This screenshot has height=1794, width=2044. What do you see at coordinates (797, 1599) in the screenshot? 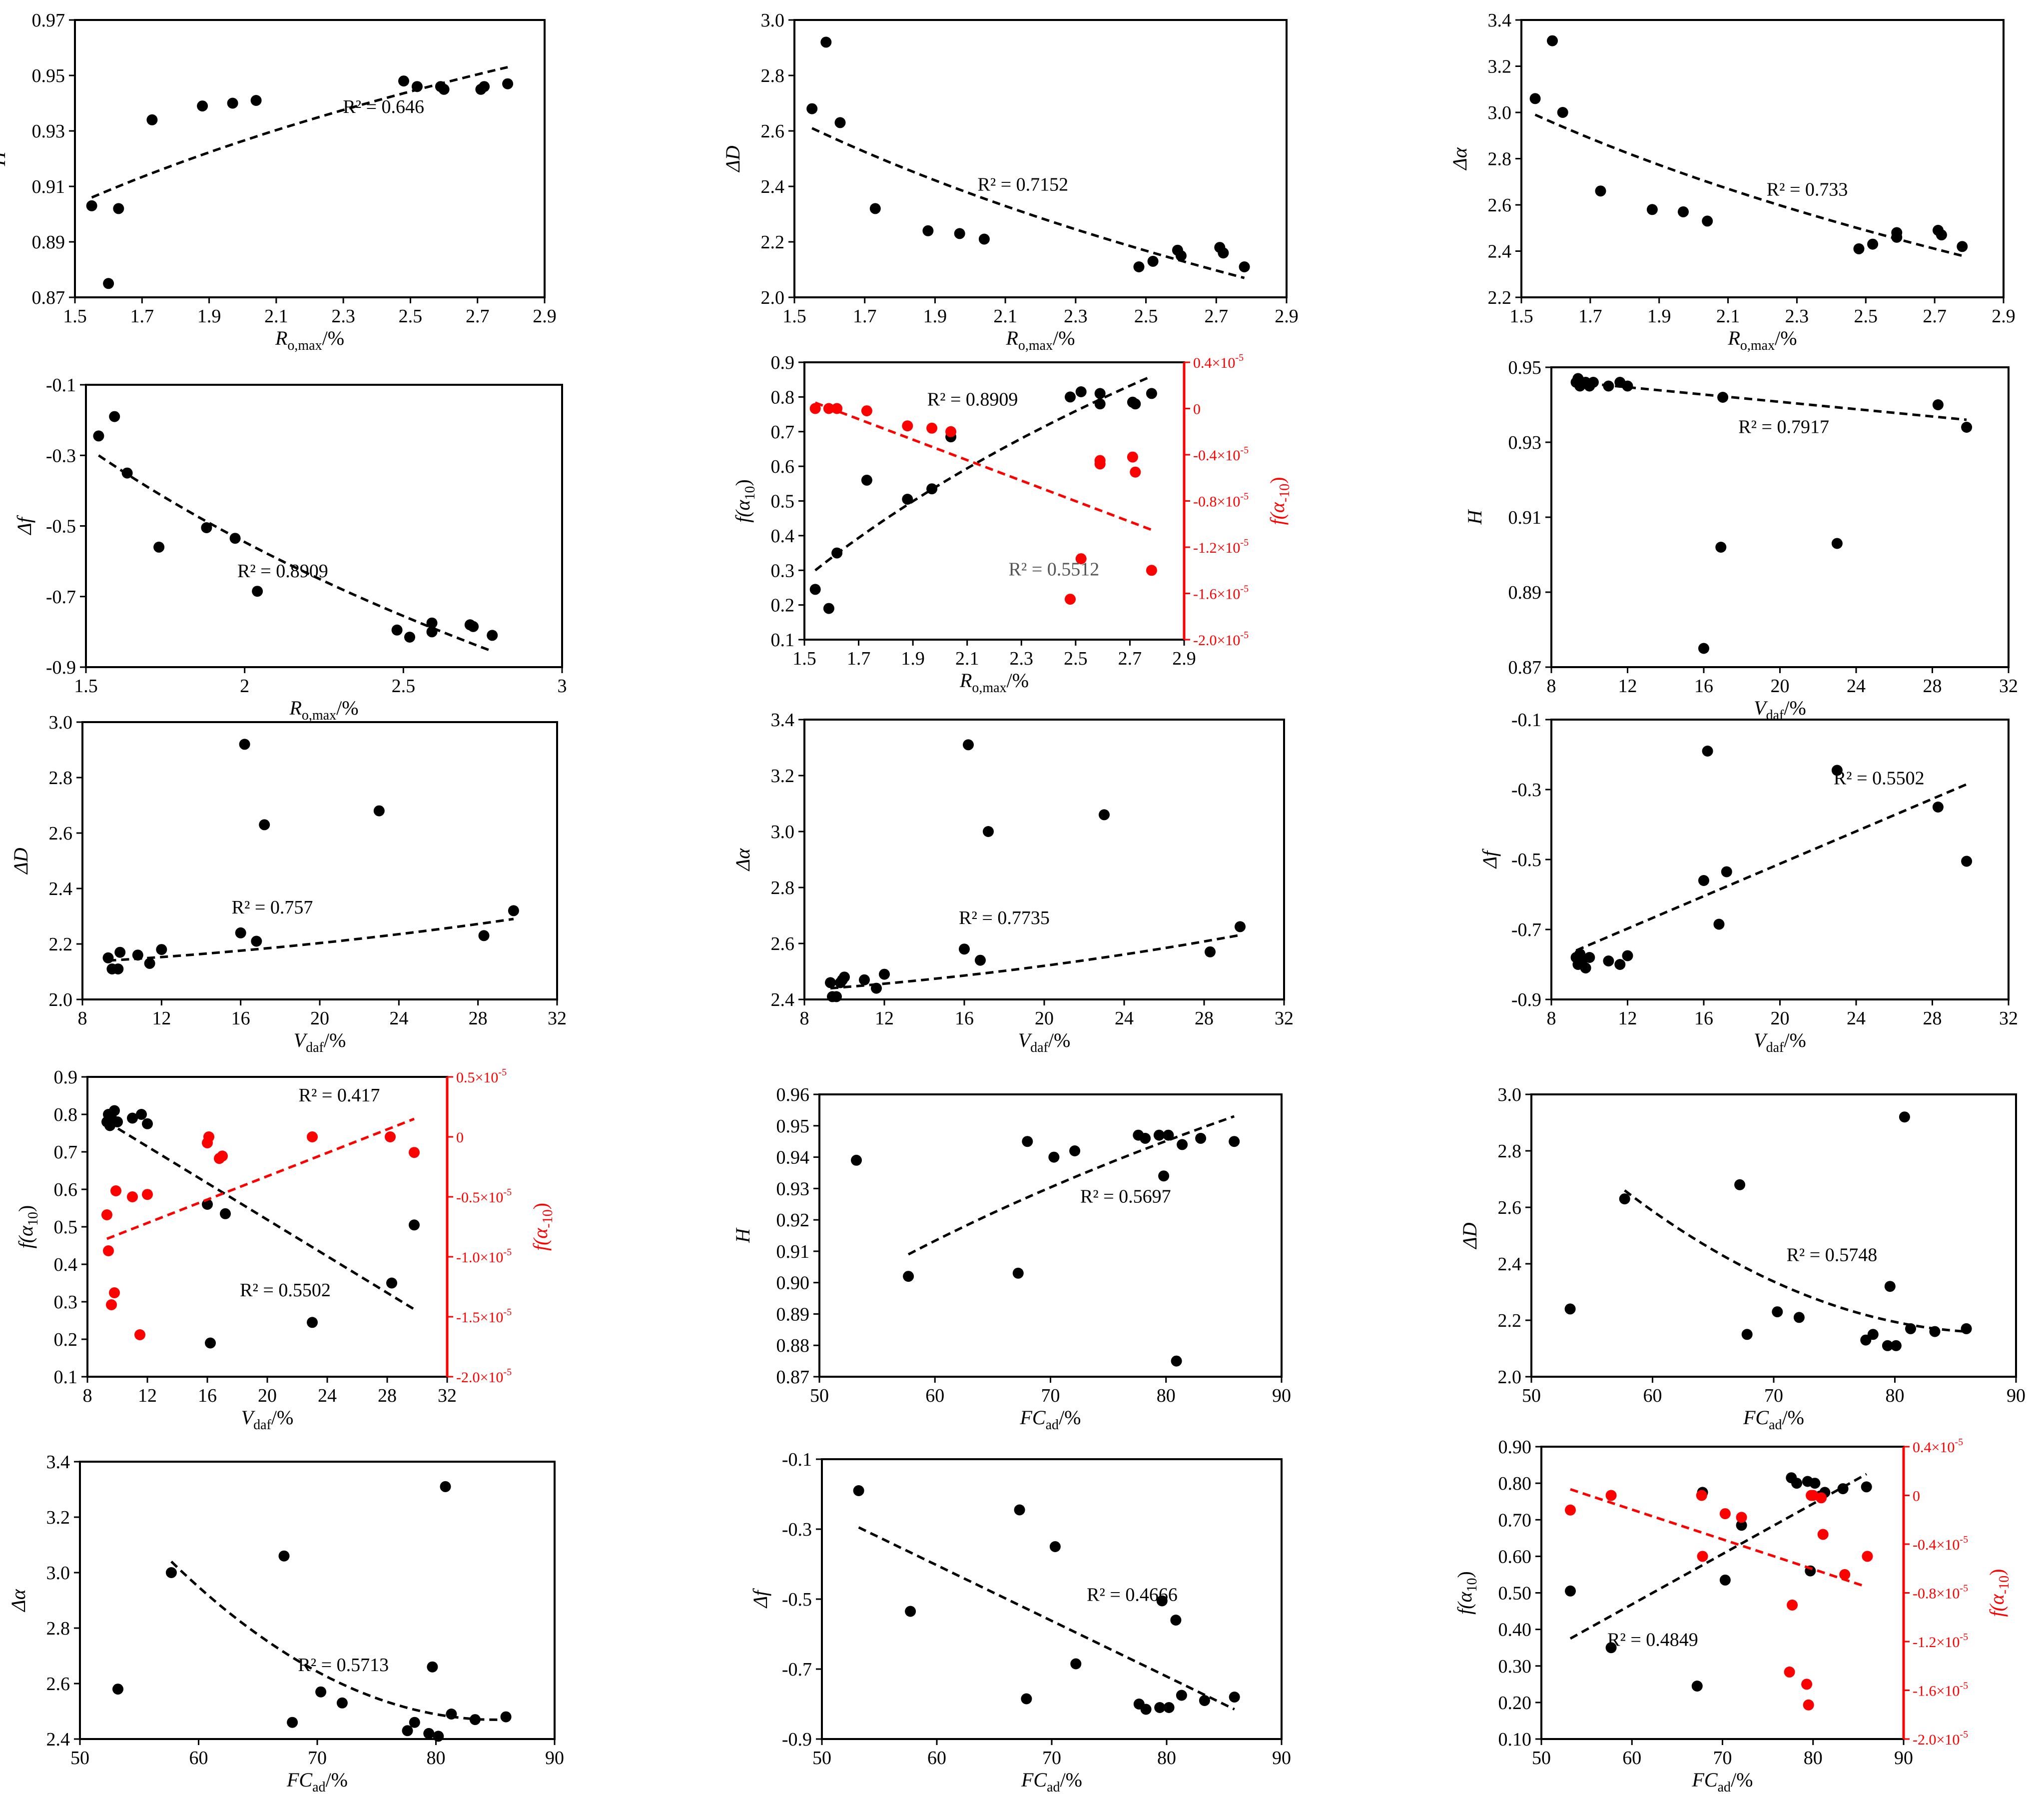
I see `y-tick-label: -0.5` at bounding box center [797, 1599].